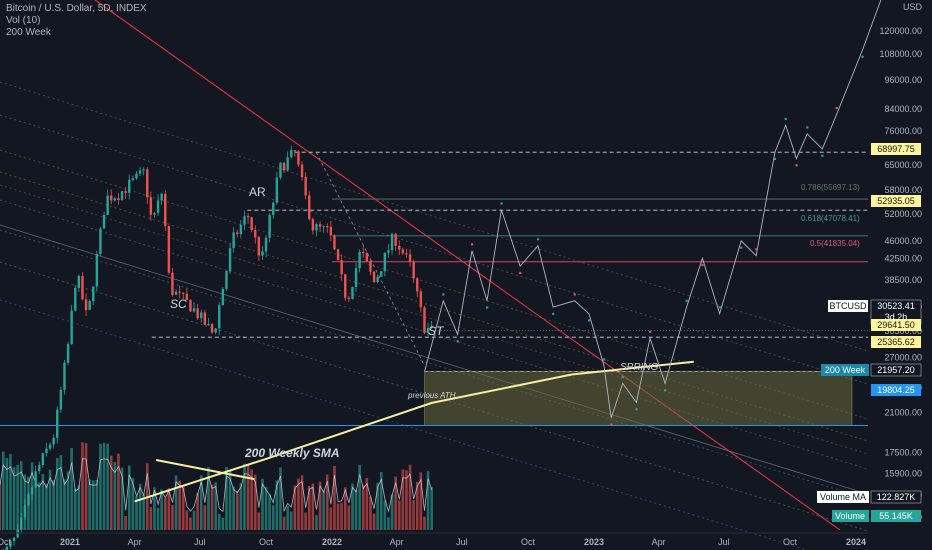 The height and width of the screenshot is (550, 932). What do you see at coordinates (900, 54) in the screenshot?
I see `price-tick-2: 108000.00` at bounding box center [900, 54].